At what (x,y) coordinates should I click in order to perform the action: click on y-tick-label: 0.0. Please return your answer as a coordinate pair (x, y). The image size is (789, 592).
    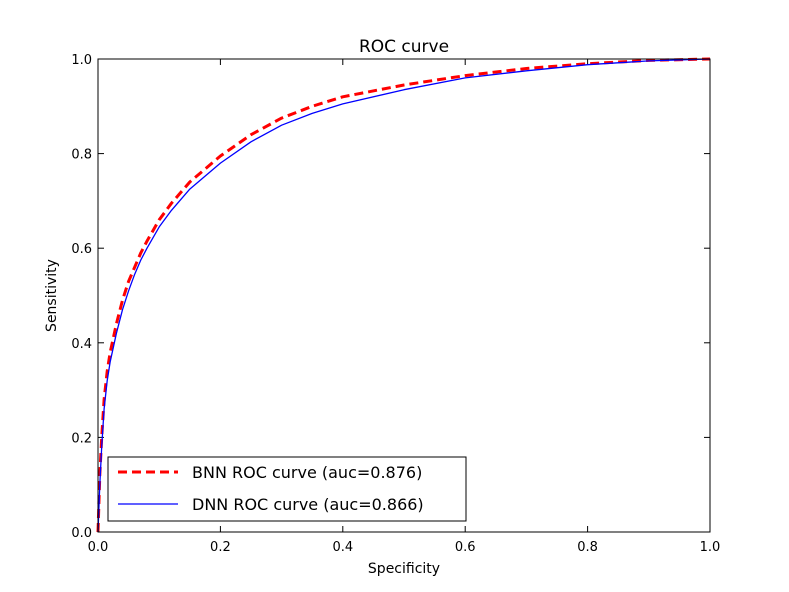
    Looking at the image, I should click on (81, 533).